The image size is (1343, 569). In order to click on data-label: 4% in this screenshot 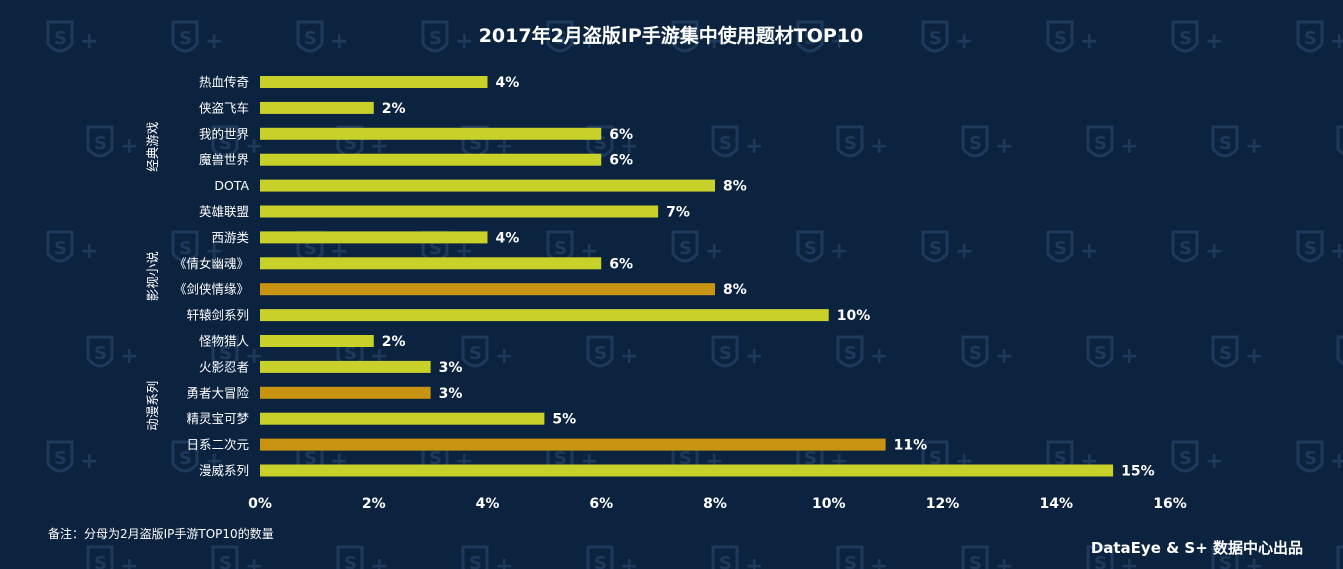, I will do `click(508, 83)`.